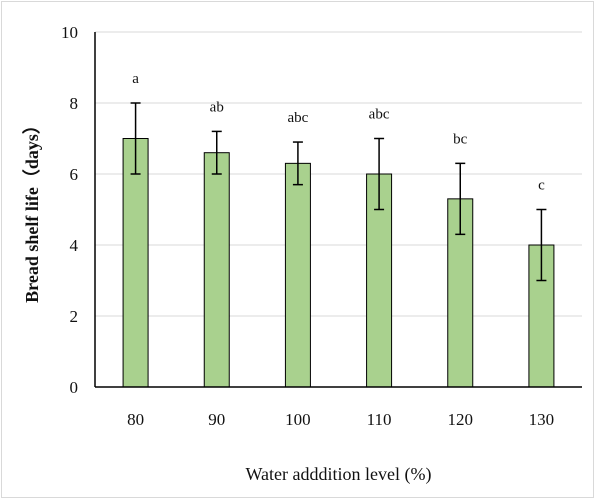 This screenshot has width=597, height=504. I want to click on y-tick-label: 0, so click(74, 387).